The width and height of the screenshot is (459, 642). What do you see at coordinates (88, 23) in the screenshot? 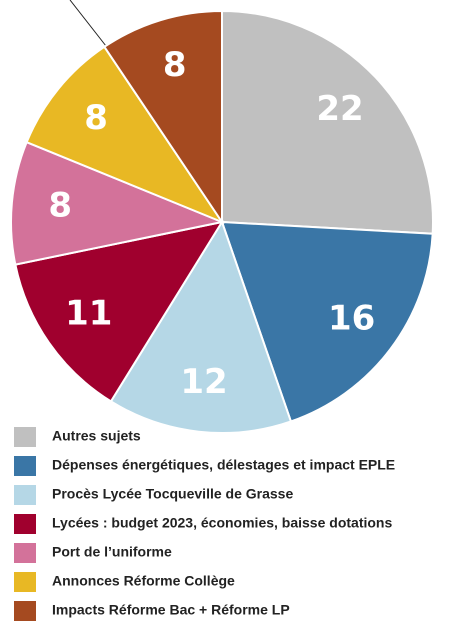
I see `leader-line` at bounding box center [88, 23].